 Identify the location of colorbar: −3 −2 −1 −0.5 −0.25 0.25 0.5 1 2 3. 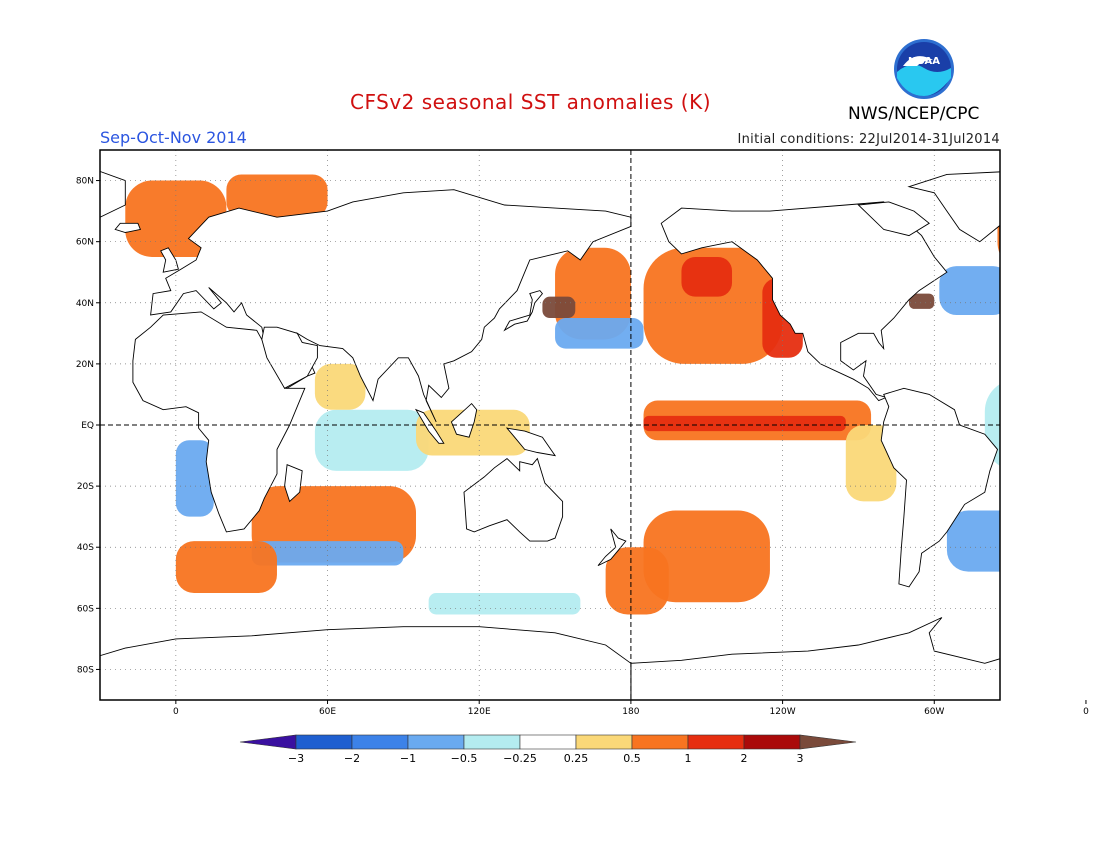
(548, 749).